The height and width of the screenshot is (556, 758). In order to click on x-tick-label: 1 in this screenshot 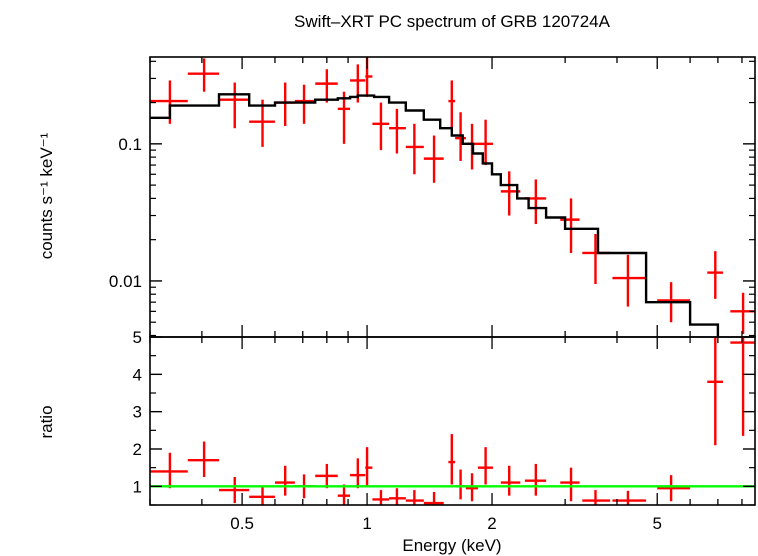, I will do `click(366, 523)`.